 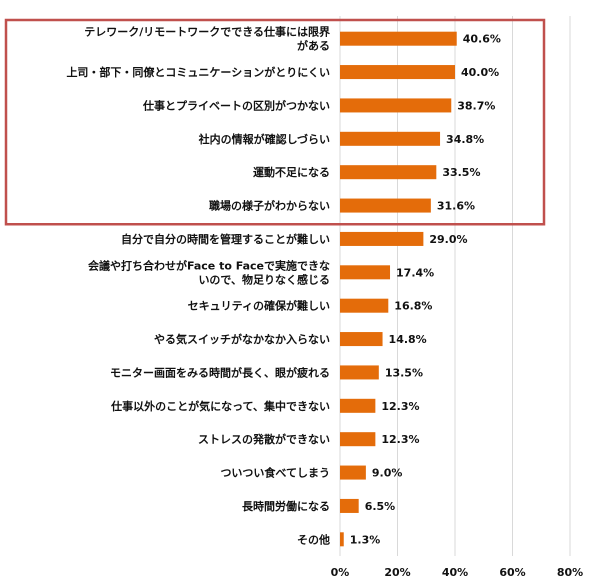 What do you see at coordinates (461, 172) in the screenshot?
I see `value-label: 33.5%` at bounding box center [461, 172].